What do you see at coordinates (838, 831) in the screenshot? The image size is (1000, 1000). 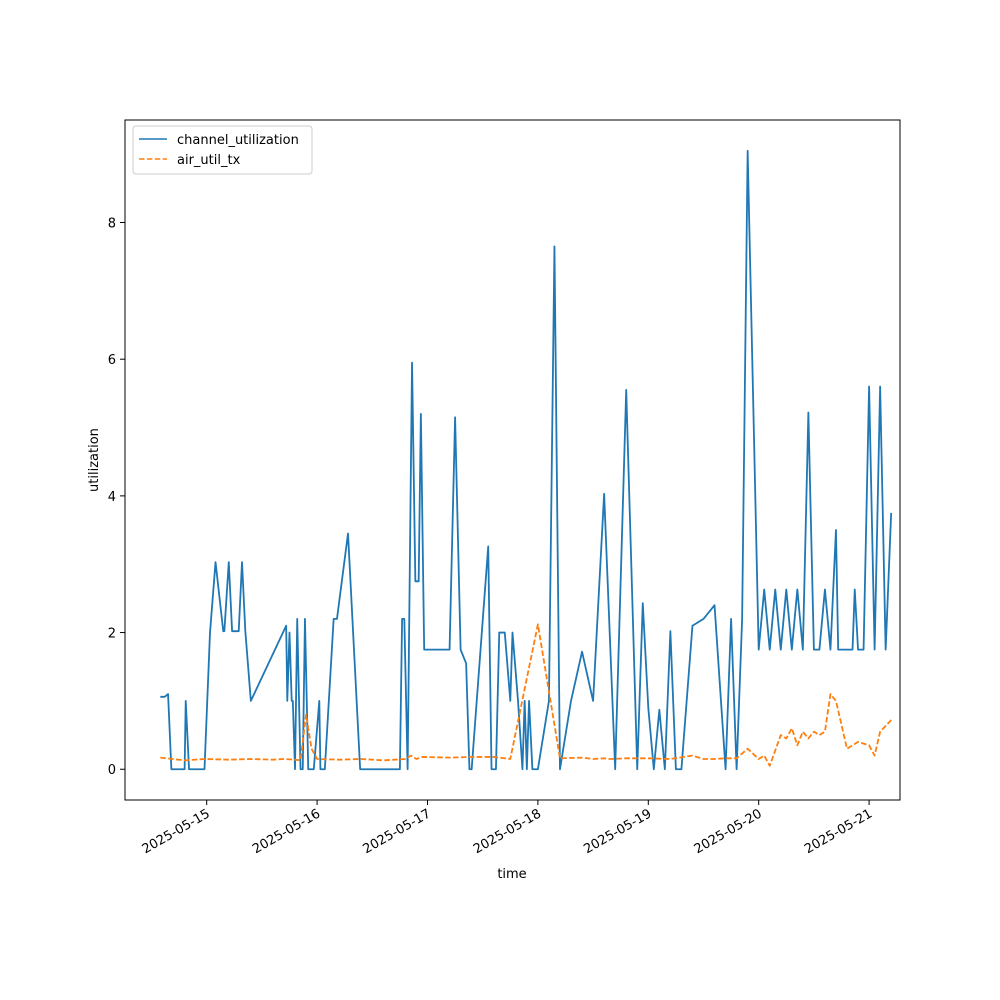 I see `x-tick-label: 2025-05-21` at bounding box center [838, 831].